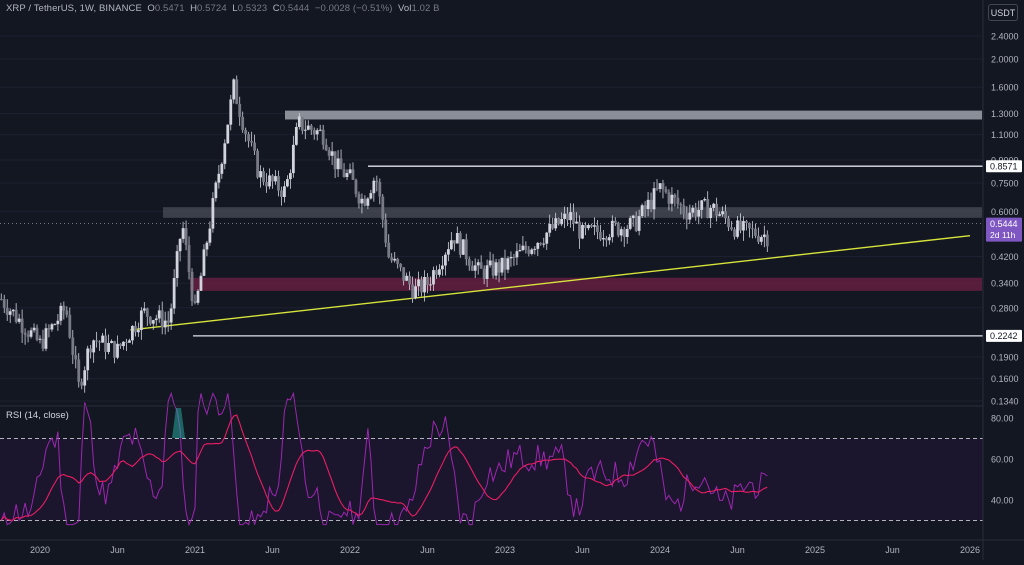 The width and height of the screenshot is (1024, 565). I want to click on symbol-title: XRP / TetherUS, 1W, BINANCE, so click(74, 8).